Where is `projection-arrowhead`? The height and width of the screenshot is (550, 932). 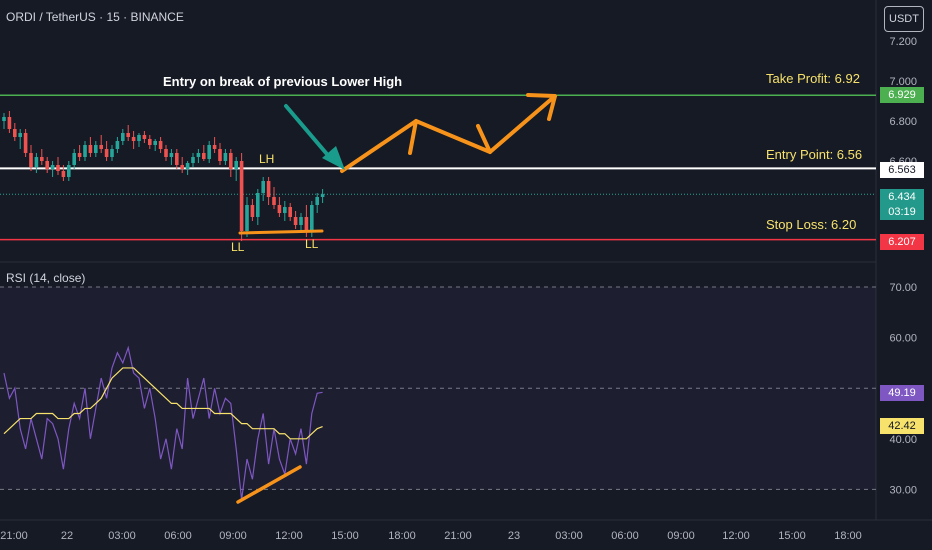 projection-arrowhead is located at coordinates (552, 107).